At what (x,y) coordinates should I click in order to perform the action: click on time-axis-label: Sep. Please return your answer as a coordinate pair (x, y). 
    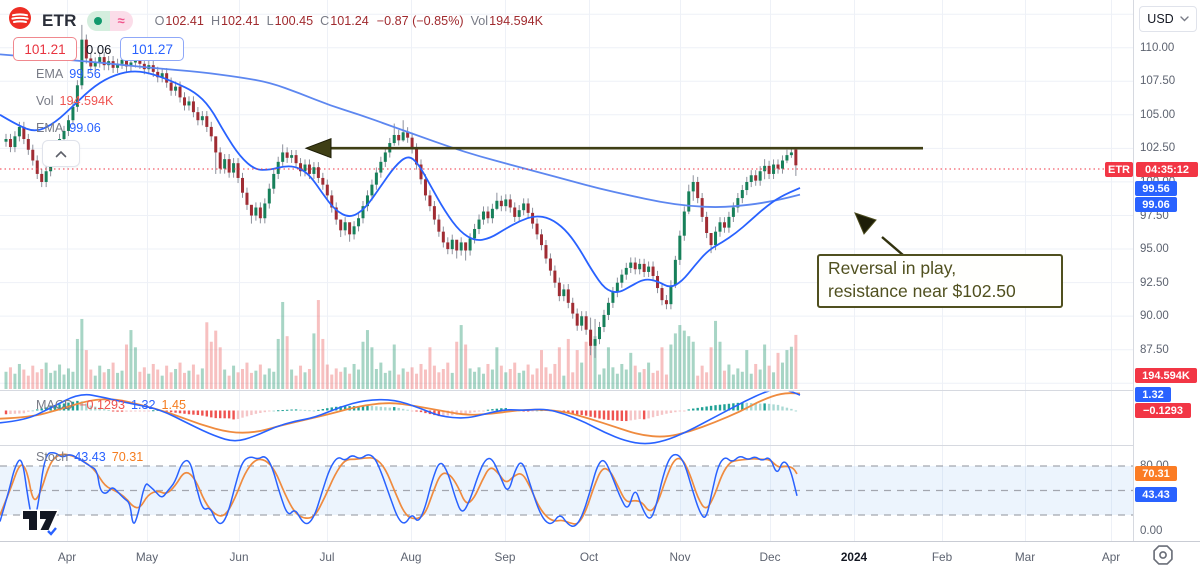
    Looking at the image, I should click on (505, 557).